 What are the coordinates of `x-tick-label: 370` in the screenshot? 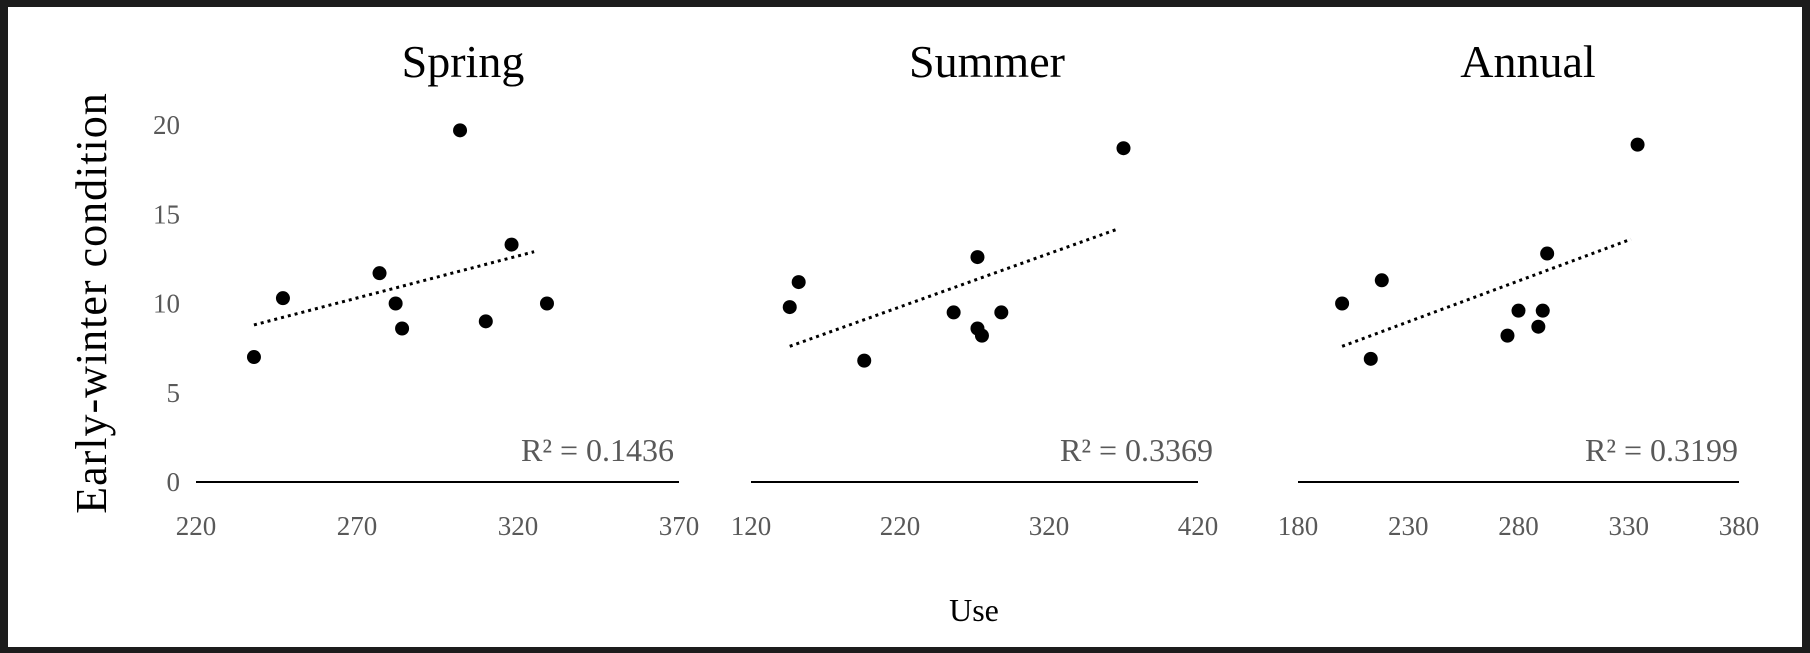 It's located at (679, 526).